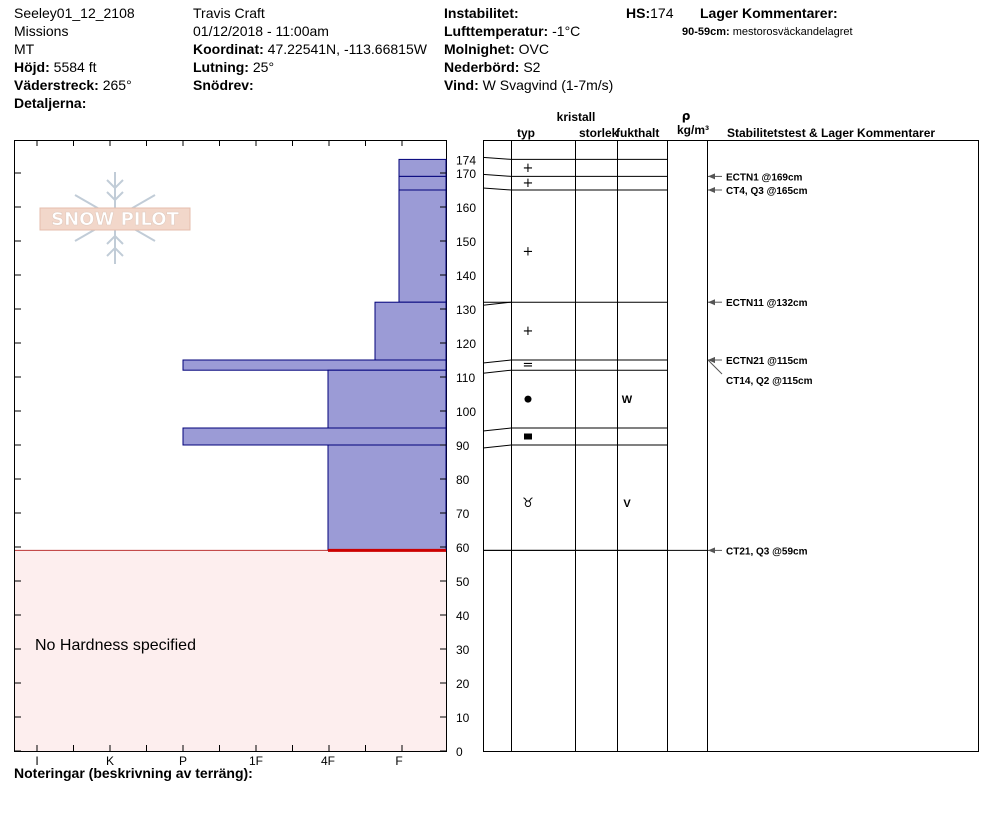 The height and width of the screenshot is (840, 994). I want to click on moisture-value: V, so click(627, 504).